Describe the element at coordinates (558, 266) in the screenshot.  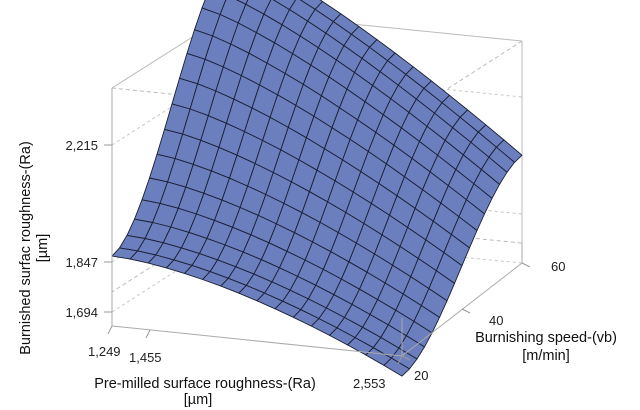
I see `y-tick-label: 60` at that location.